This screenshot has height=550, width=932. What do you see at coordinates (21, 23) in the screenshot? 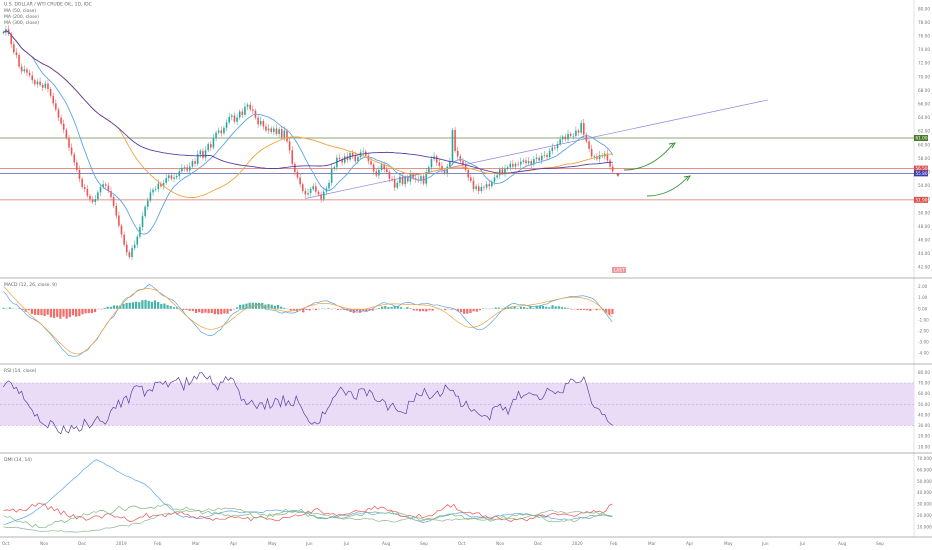
I see `ma-300-legend: MA (300, close)` at bounding box center [21, 23].